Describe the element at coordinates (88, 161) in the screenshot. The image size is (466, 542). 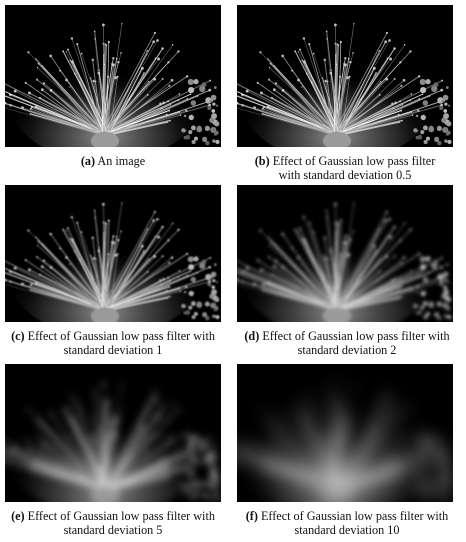
I see `caption-letter: (a)` at that location.